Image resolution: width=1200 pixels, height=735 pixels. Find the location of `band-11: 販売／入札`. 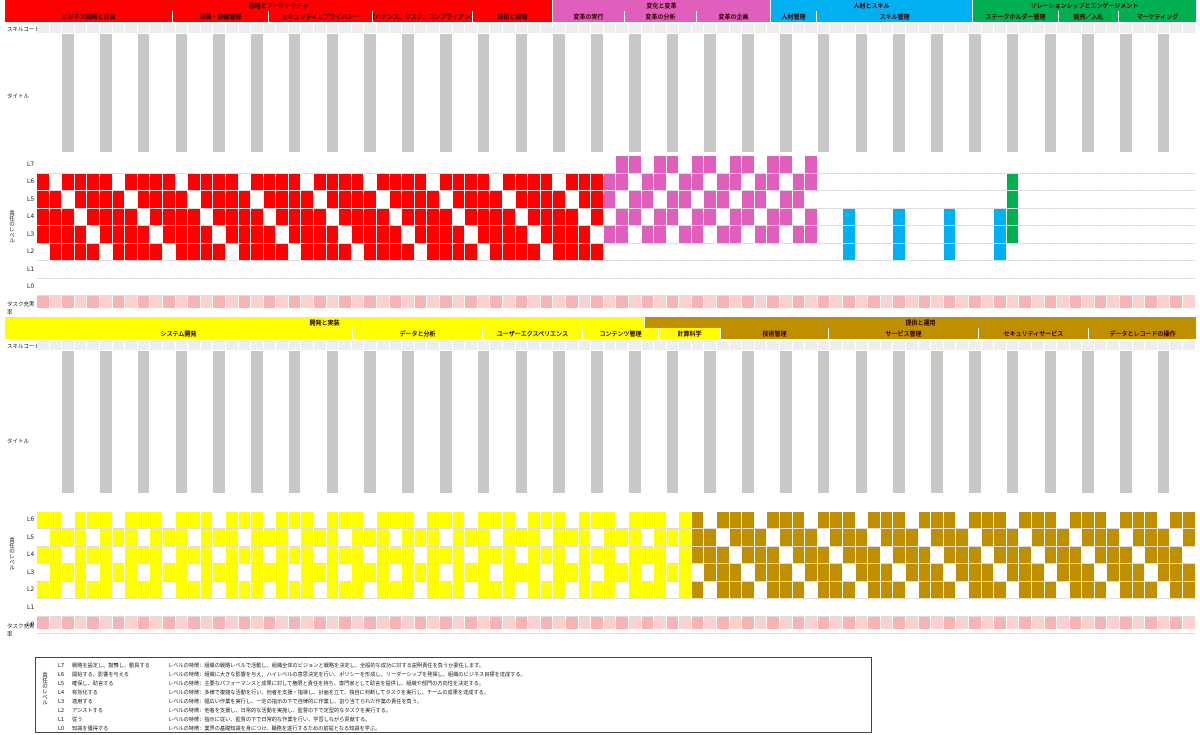

band-11: 販売／入札 is located at coordinates (1089, 16).